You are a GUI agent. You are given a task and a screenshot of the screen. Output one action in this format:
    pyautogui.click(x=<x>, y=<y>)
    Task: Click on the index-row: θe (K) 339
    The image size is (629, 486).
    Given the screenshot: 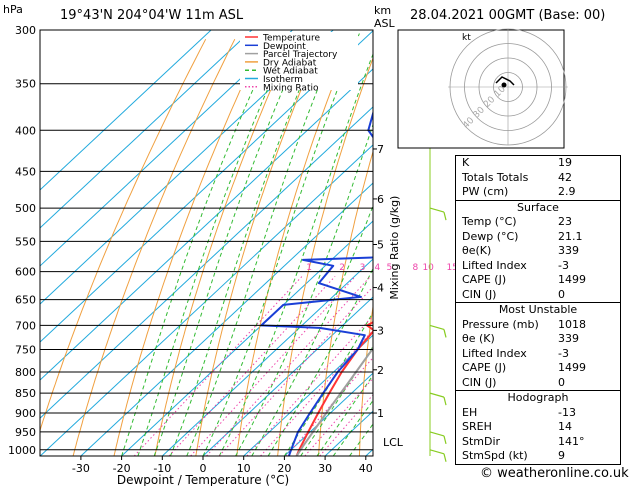 What is the action you would take?
    pyautogui.click(x=538, y=339)
    